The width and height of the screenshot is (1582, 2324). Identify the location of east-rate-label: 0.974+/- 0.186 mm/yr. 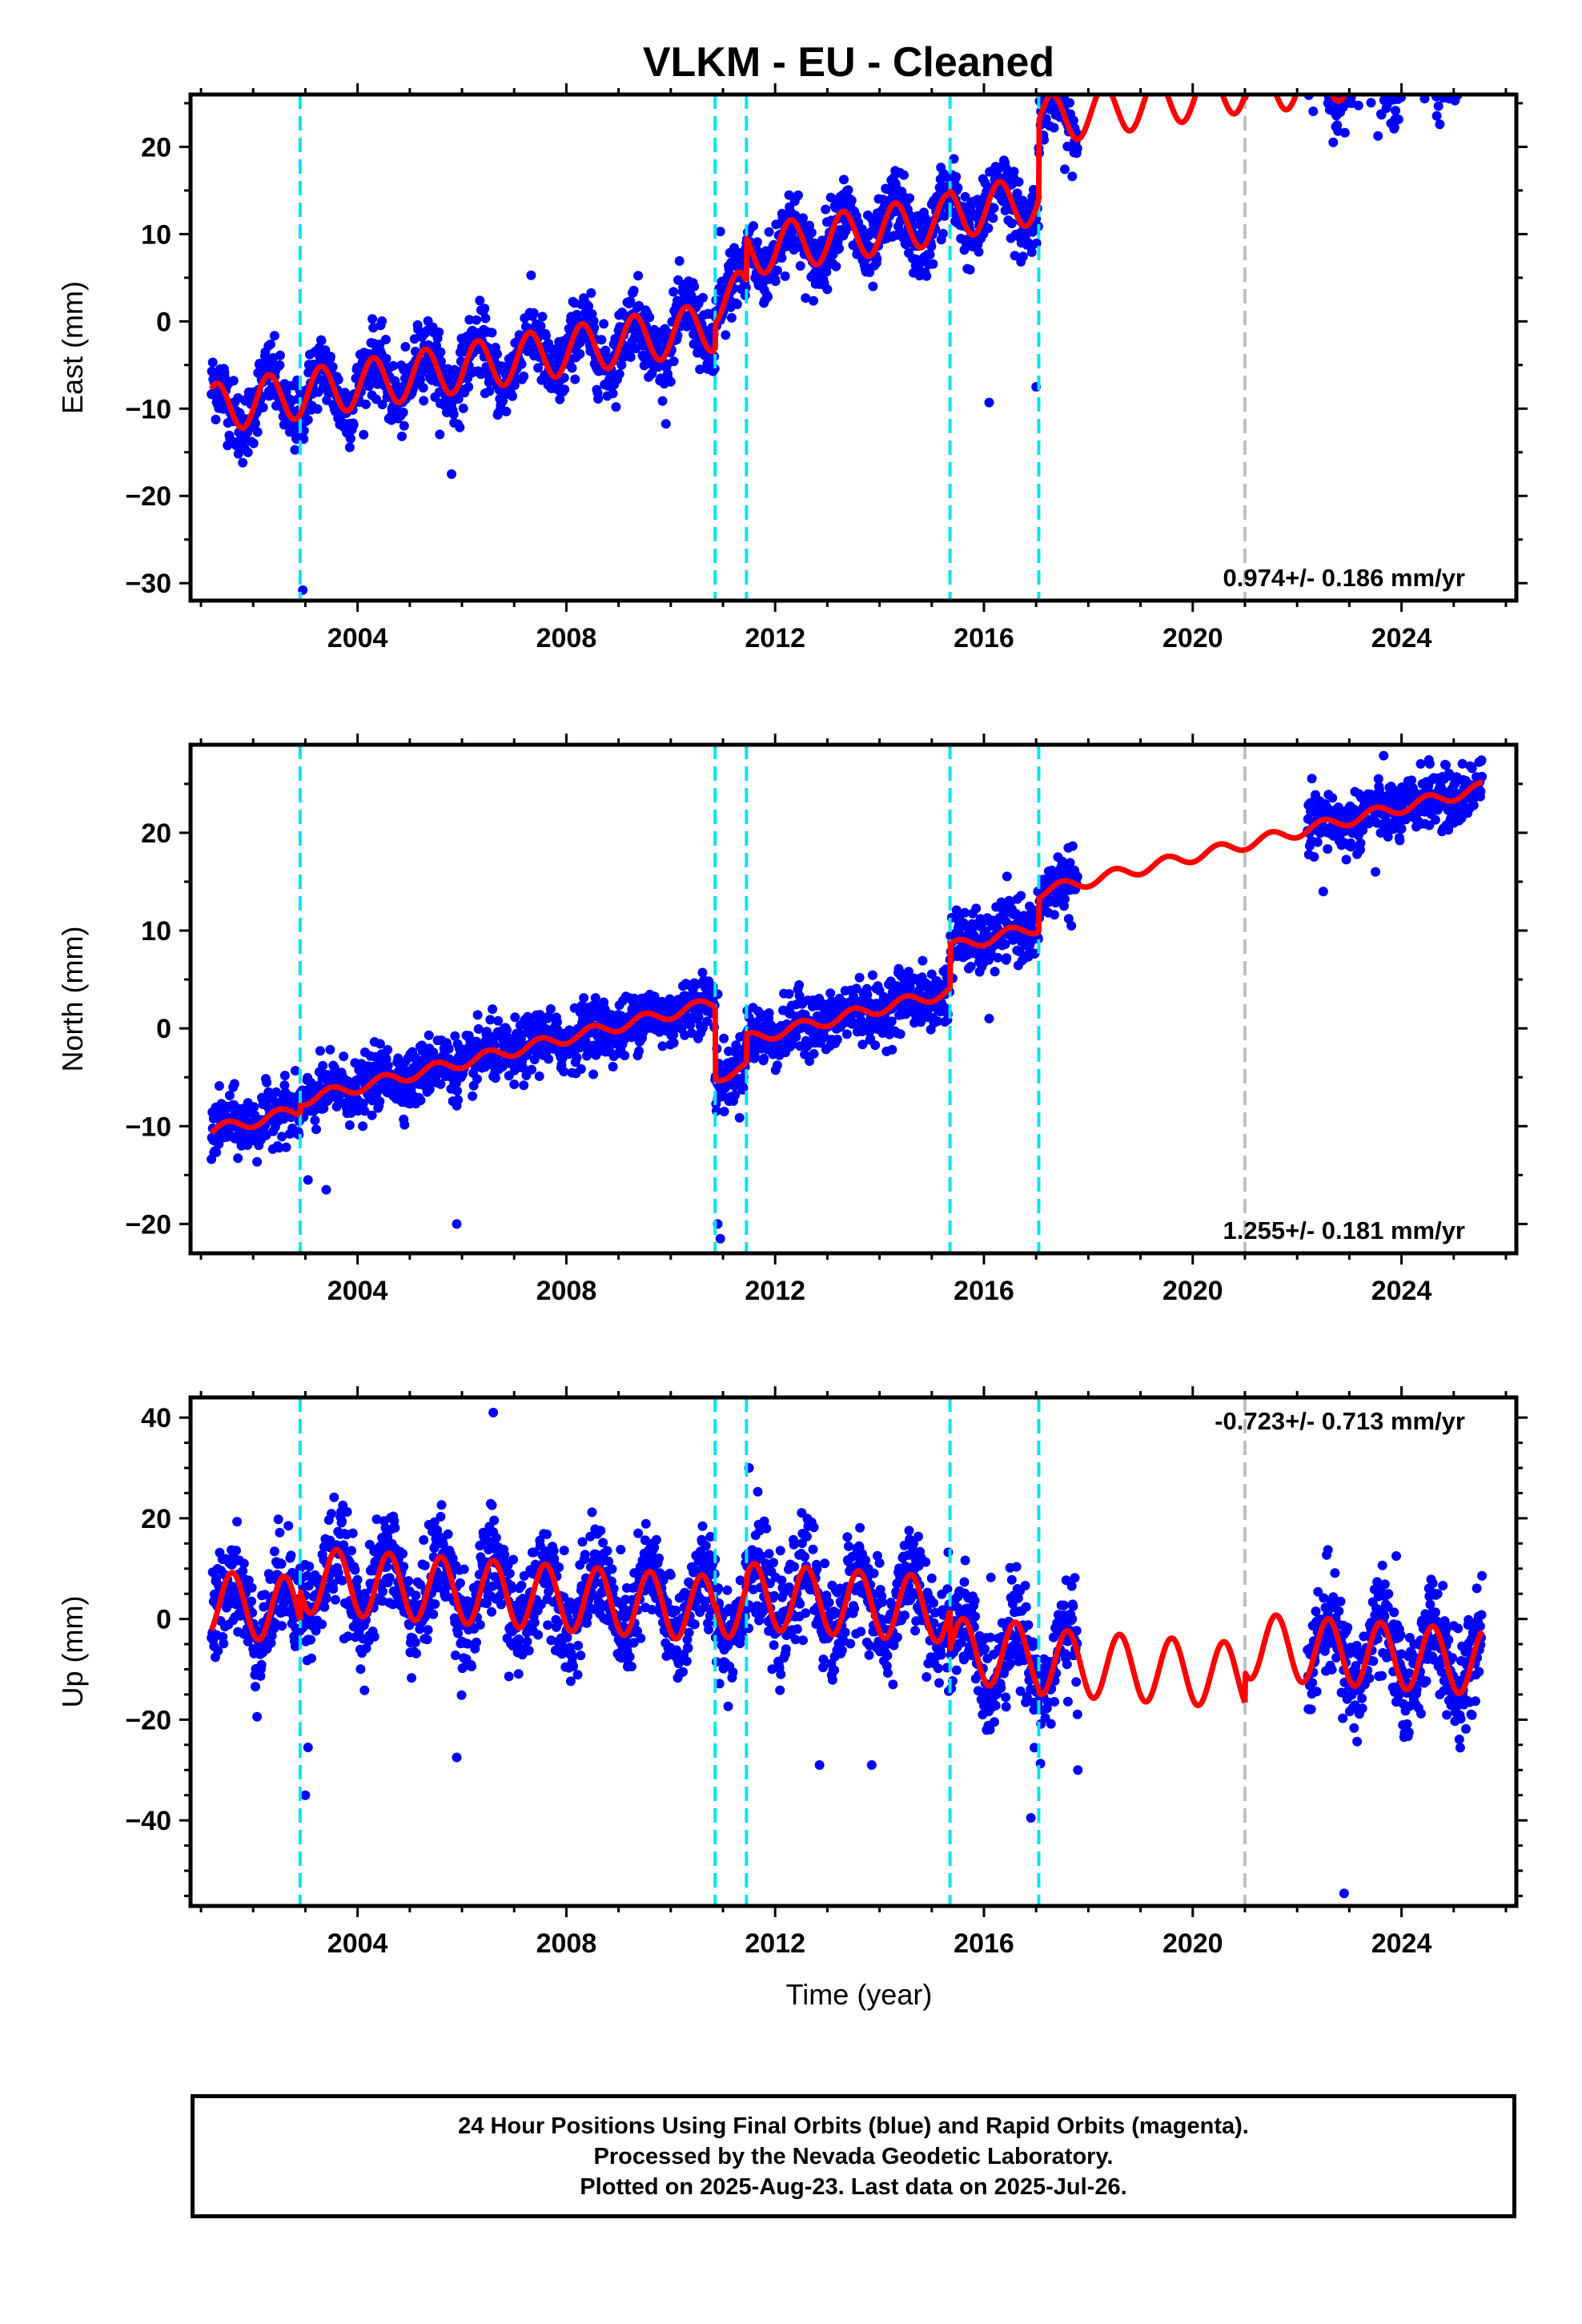
(1344, 578).